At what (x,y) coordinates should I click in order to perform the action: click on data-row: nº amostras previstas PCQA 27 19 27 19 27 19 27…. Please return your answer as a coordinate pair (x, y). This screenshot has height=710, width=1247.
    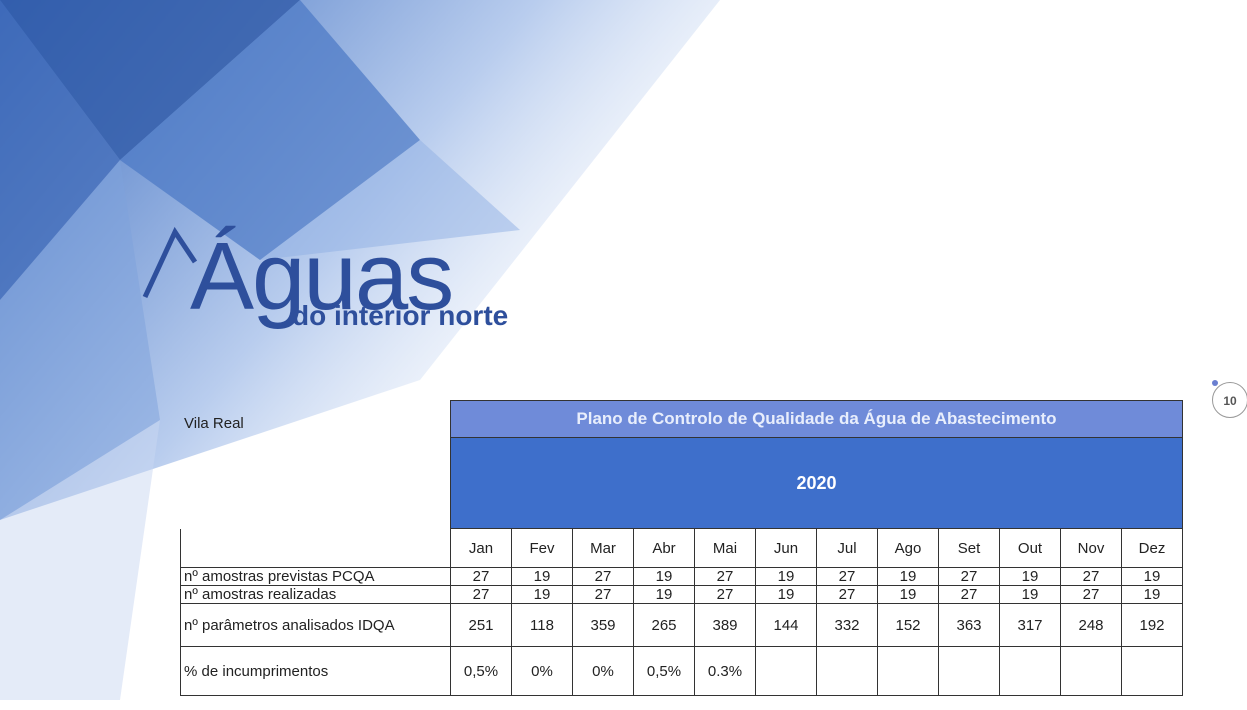
    Looking at the image, I should click on (681, 576).